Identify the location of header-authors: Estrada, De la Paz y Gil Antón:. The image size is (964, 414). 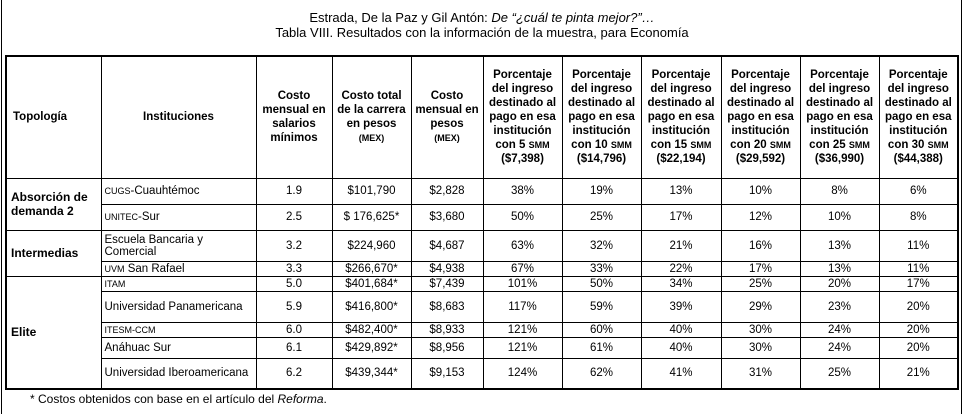
(400, 17).